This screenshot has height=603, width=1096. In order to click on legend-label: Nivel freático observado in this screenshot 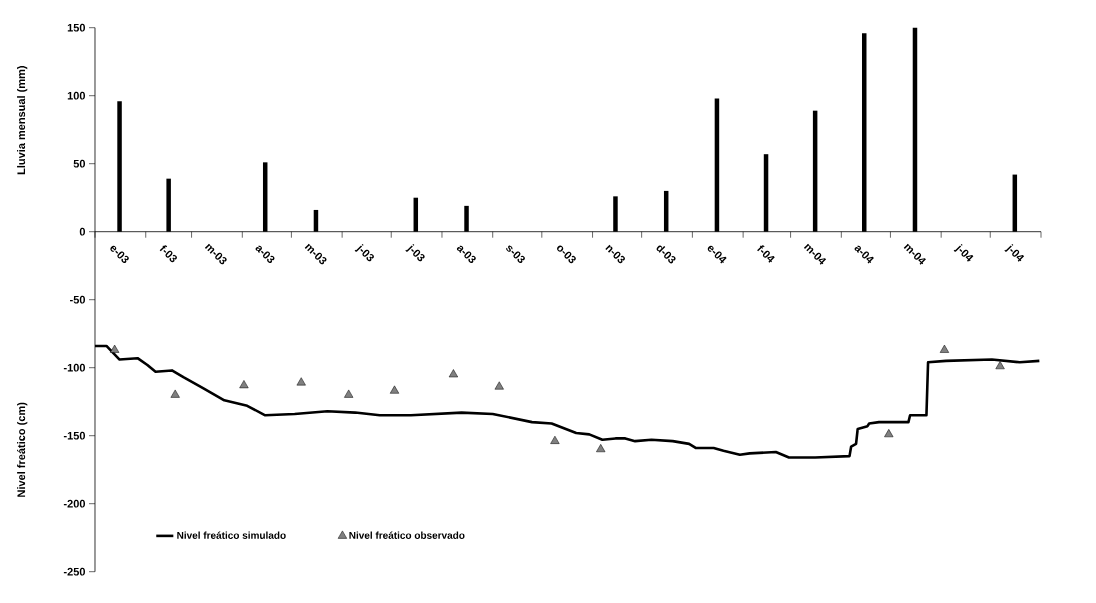, I will do `click(407, 535)`.